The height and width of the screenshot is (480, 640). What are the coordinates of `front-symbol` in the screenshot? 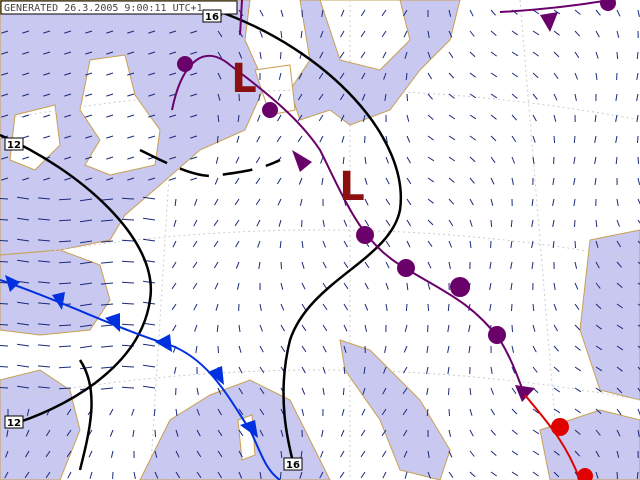 It's located at (525, 393).